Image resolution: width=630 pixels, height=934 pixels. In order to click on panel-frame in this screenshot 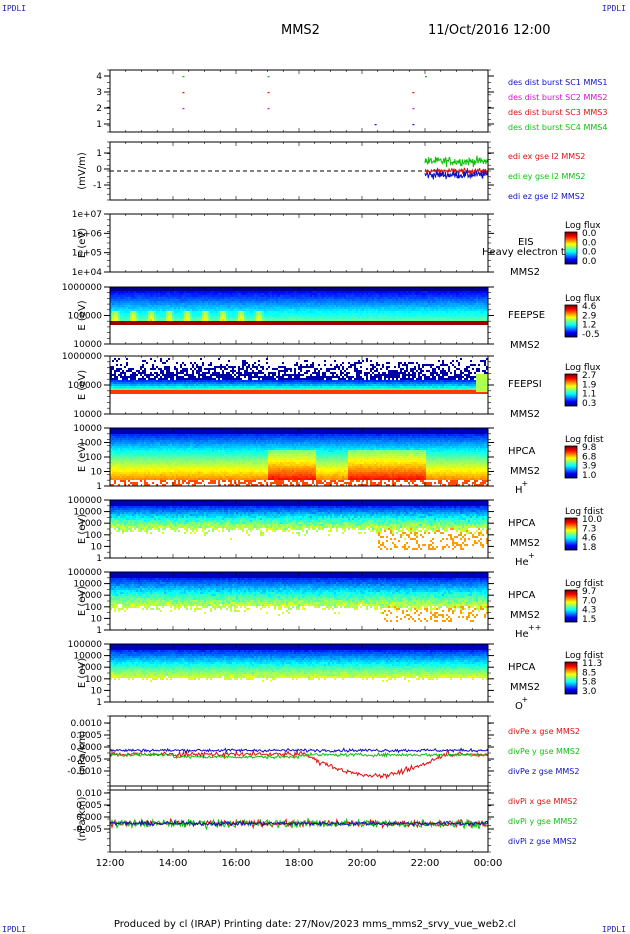, I will do `click(299, 753)`.